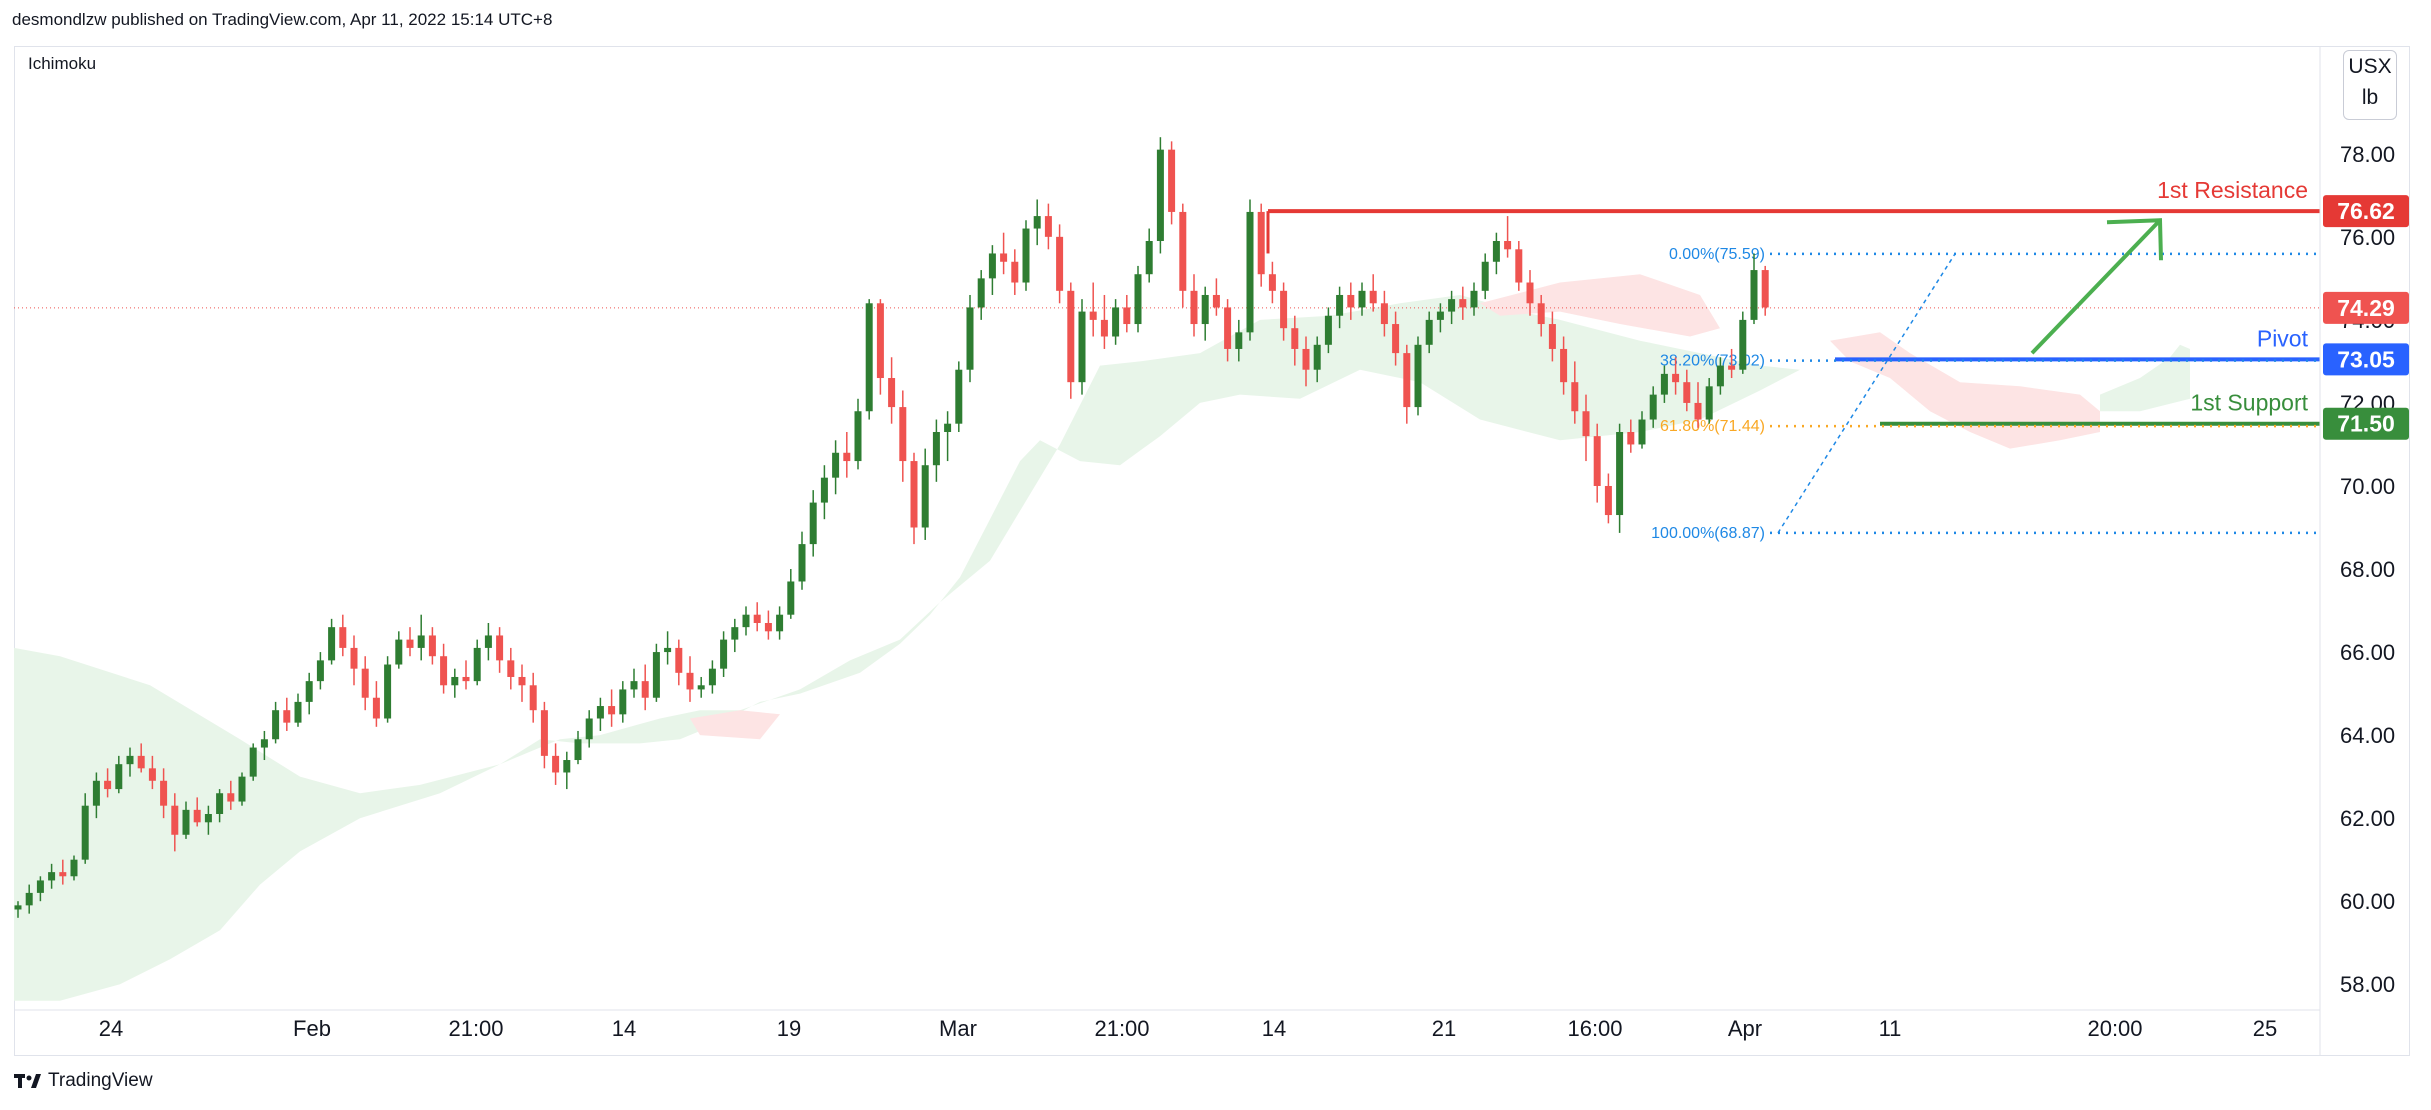 The height and width of the screenshot is (1110, 2431). I want to click on y-tick-label: 58.00, so click(2367, 984).